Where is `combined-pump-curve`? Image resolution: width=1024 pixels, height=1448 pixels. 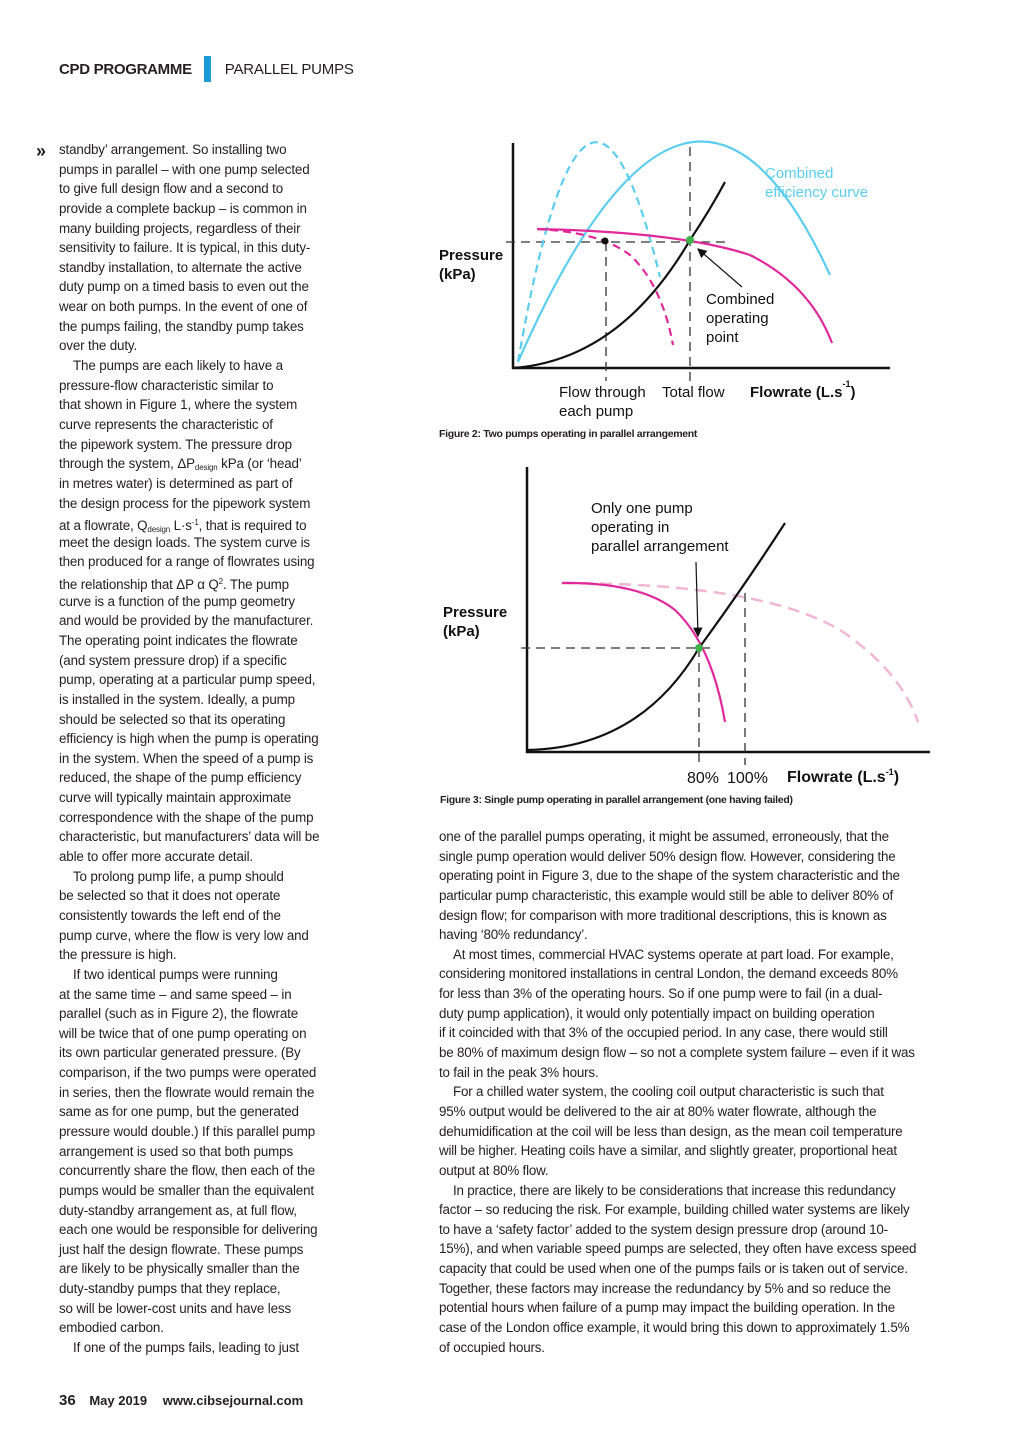
combined-pump-curve is located at coordinates (685, 285).